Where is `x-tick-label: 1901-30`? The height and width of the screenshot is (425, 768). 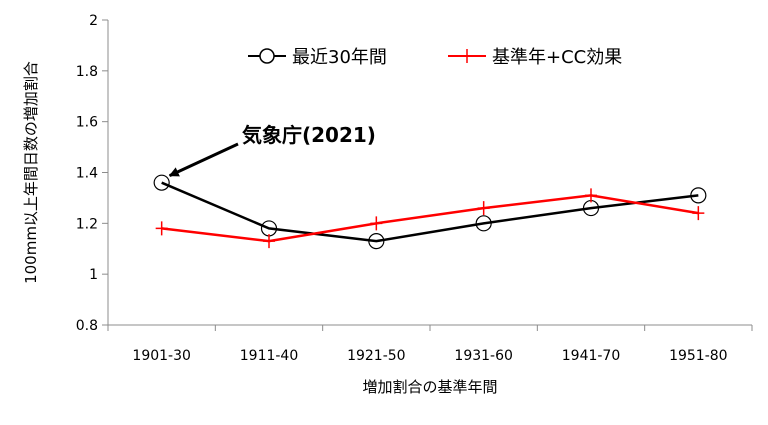
x-tick-label: 1901-30 is located at coordinates (161, 356).